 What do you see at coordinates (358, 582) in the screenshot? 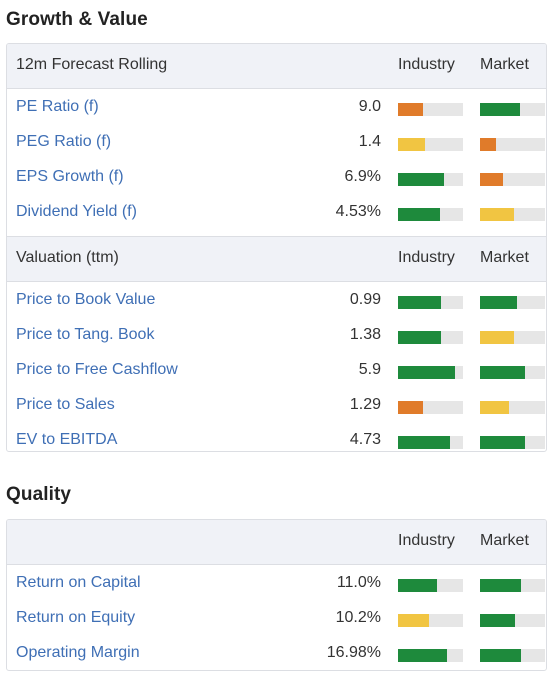
I see `metric-value: 11.0%` at bounding box center [358, 582].